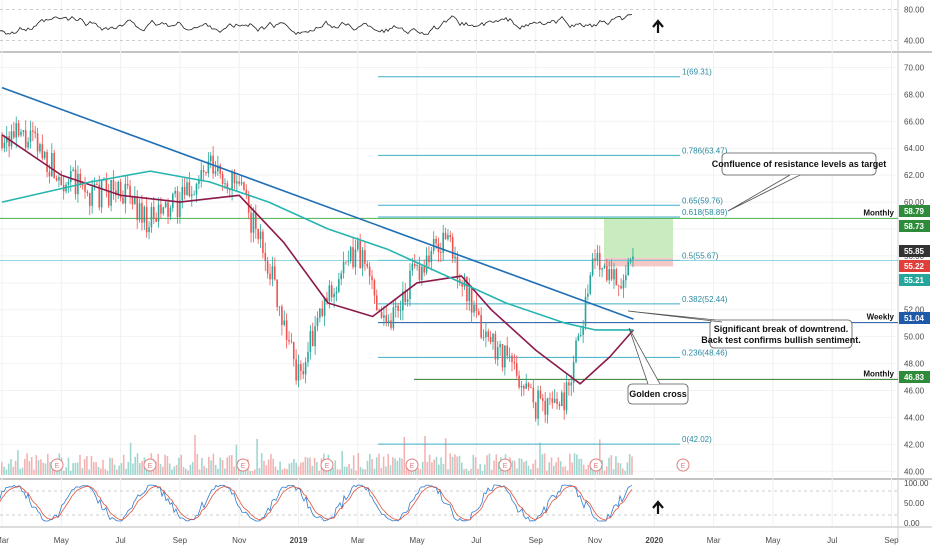 This screenshot has width=932, height=550. I want to click on fib-label-0.65: 0.65(59.76), so click(702, 200).